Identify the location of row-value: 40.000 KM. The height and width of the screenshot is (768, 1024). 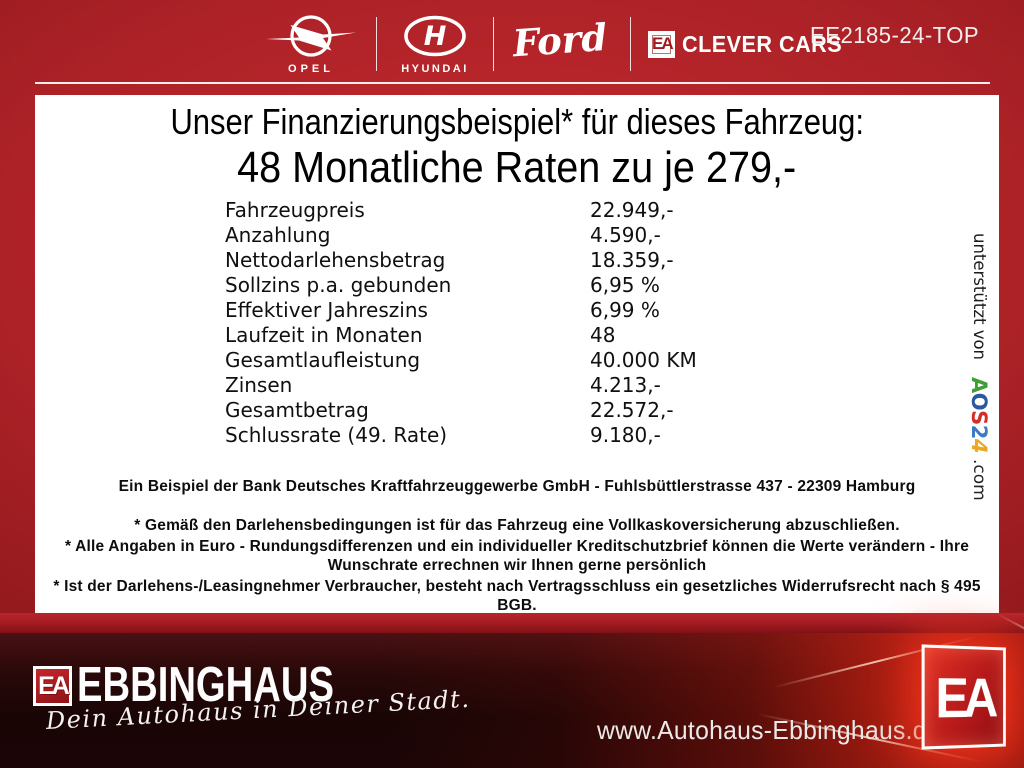
(643, 360).